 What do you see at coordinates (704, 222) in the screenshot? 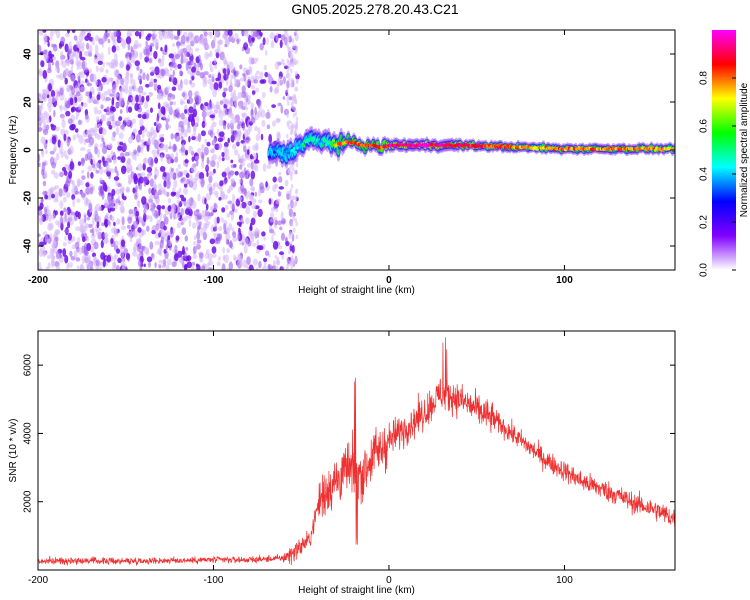
I see `colorbar-tick-label: 0.2` at bounding box center [704, 222].